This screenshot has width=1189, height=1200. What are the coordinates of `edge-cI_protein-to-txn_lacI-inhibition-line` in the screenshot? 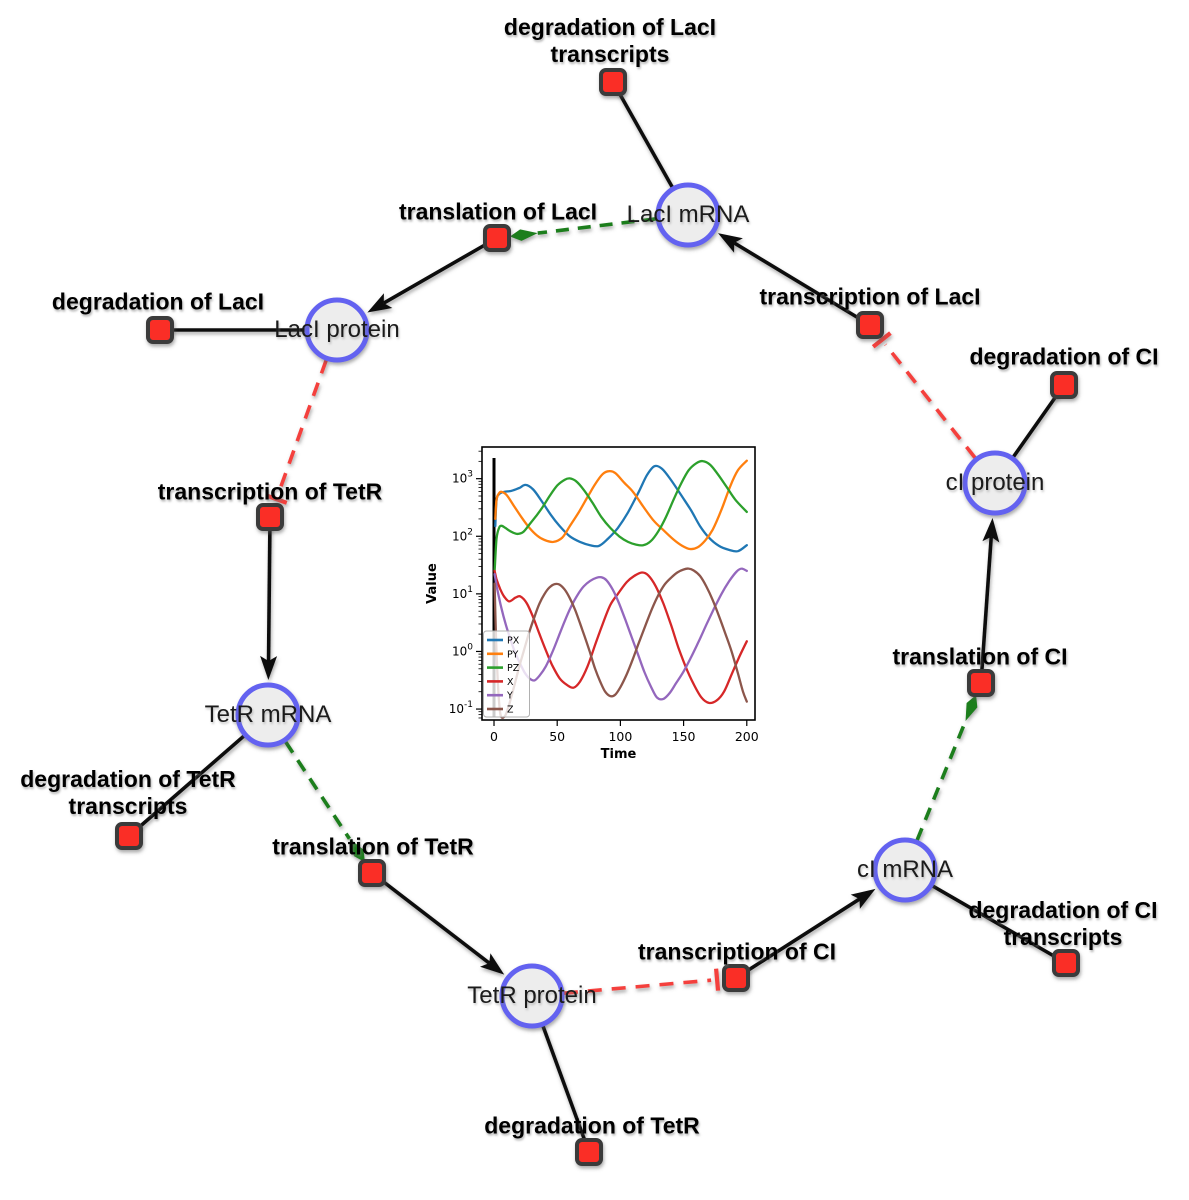 It's located at (930, 401).